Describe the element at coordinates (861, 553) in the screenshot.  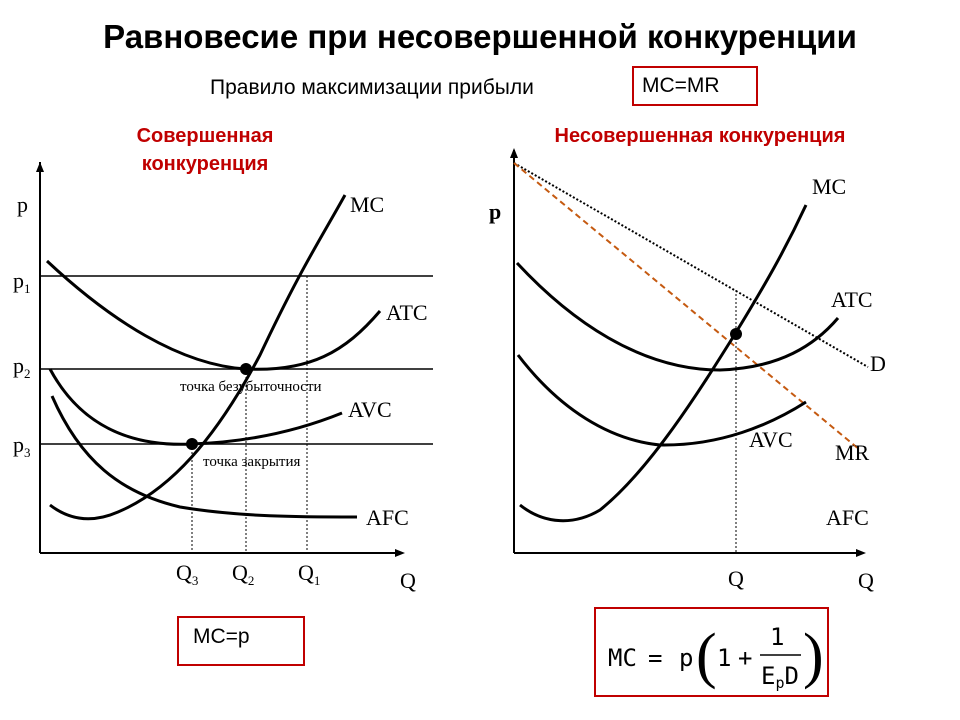
I see `right-x-axis-arrow-icon` at that location.